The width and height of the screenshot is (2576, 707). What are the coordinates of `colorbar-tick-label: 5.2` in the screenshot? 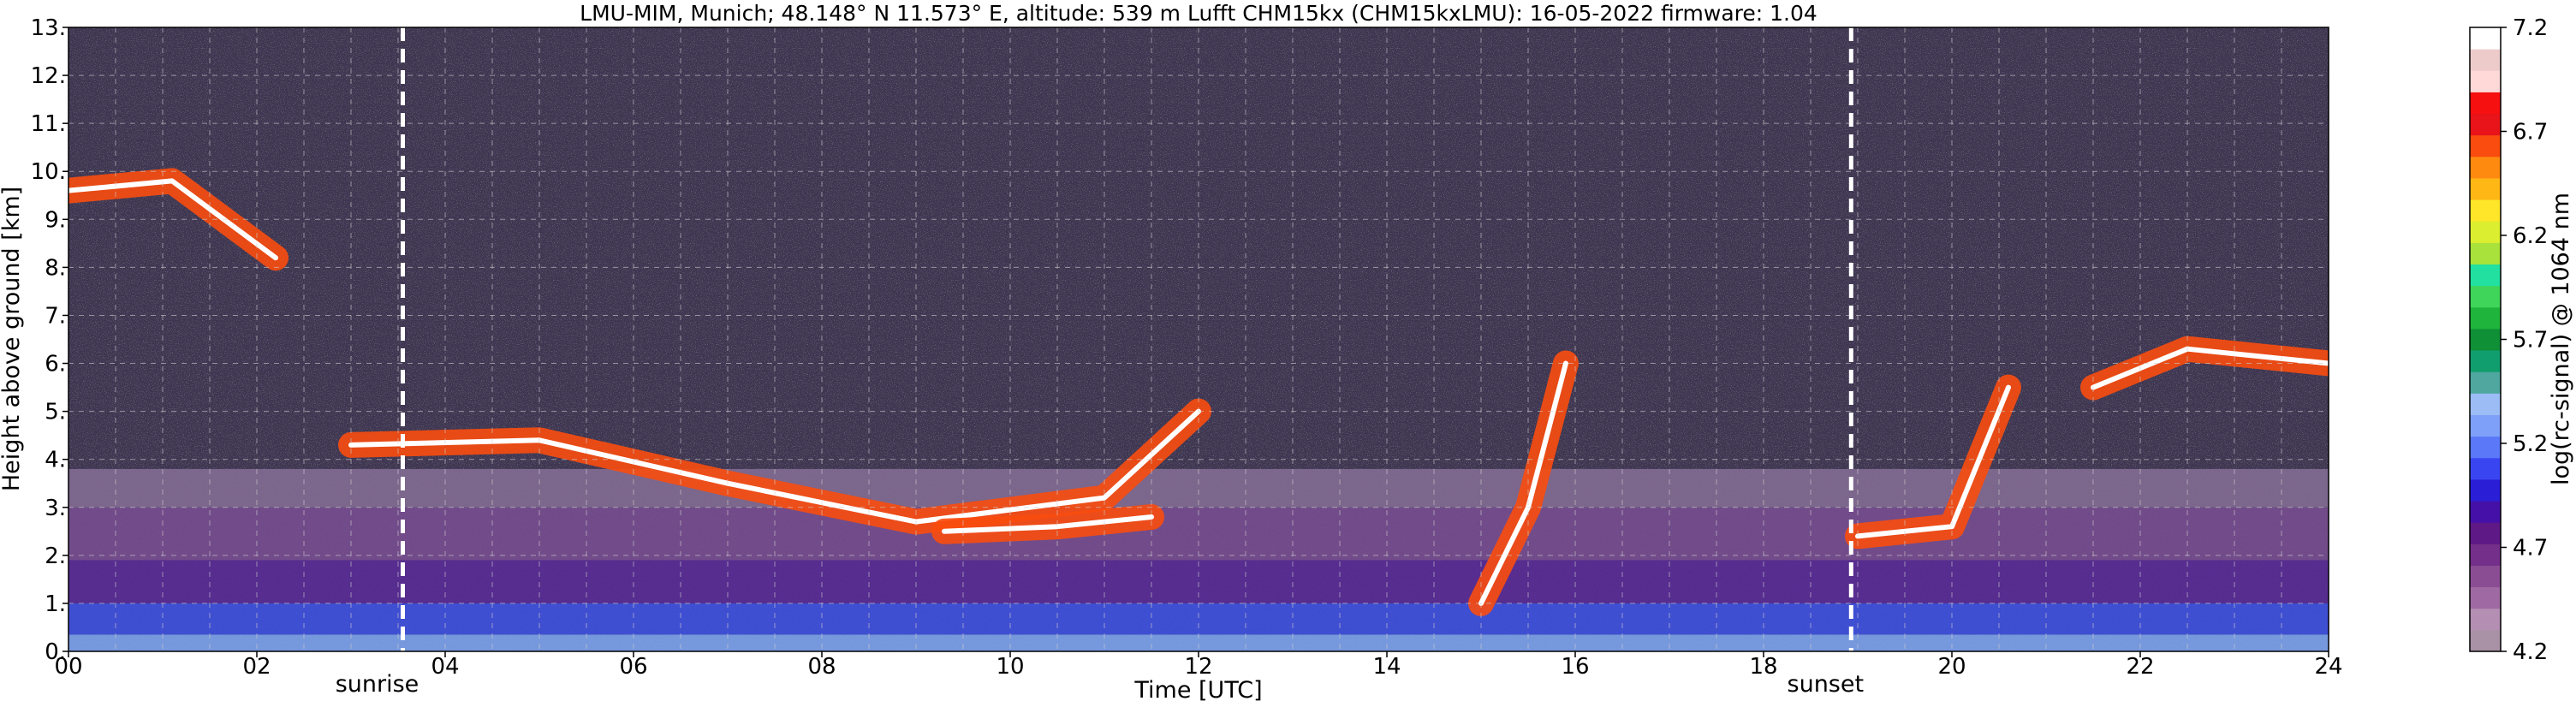 It's located at (2531, 444).